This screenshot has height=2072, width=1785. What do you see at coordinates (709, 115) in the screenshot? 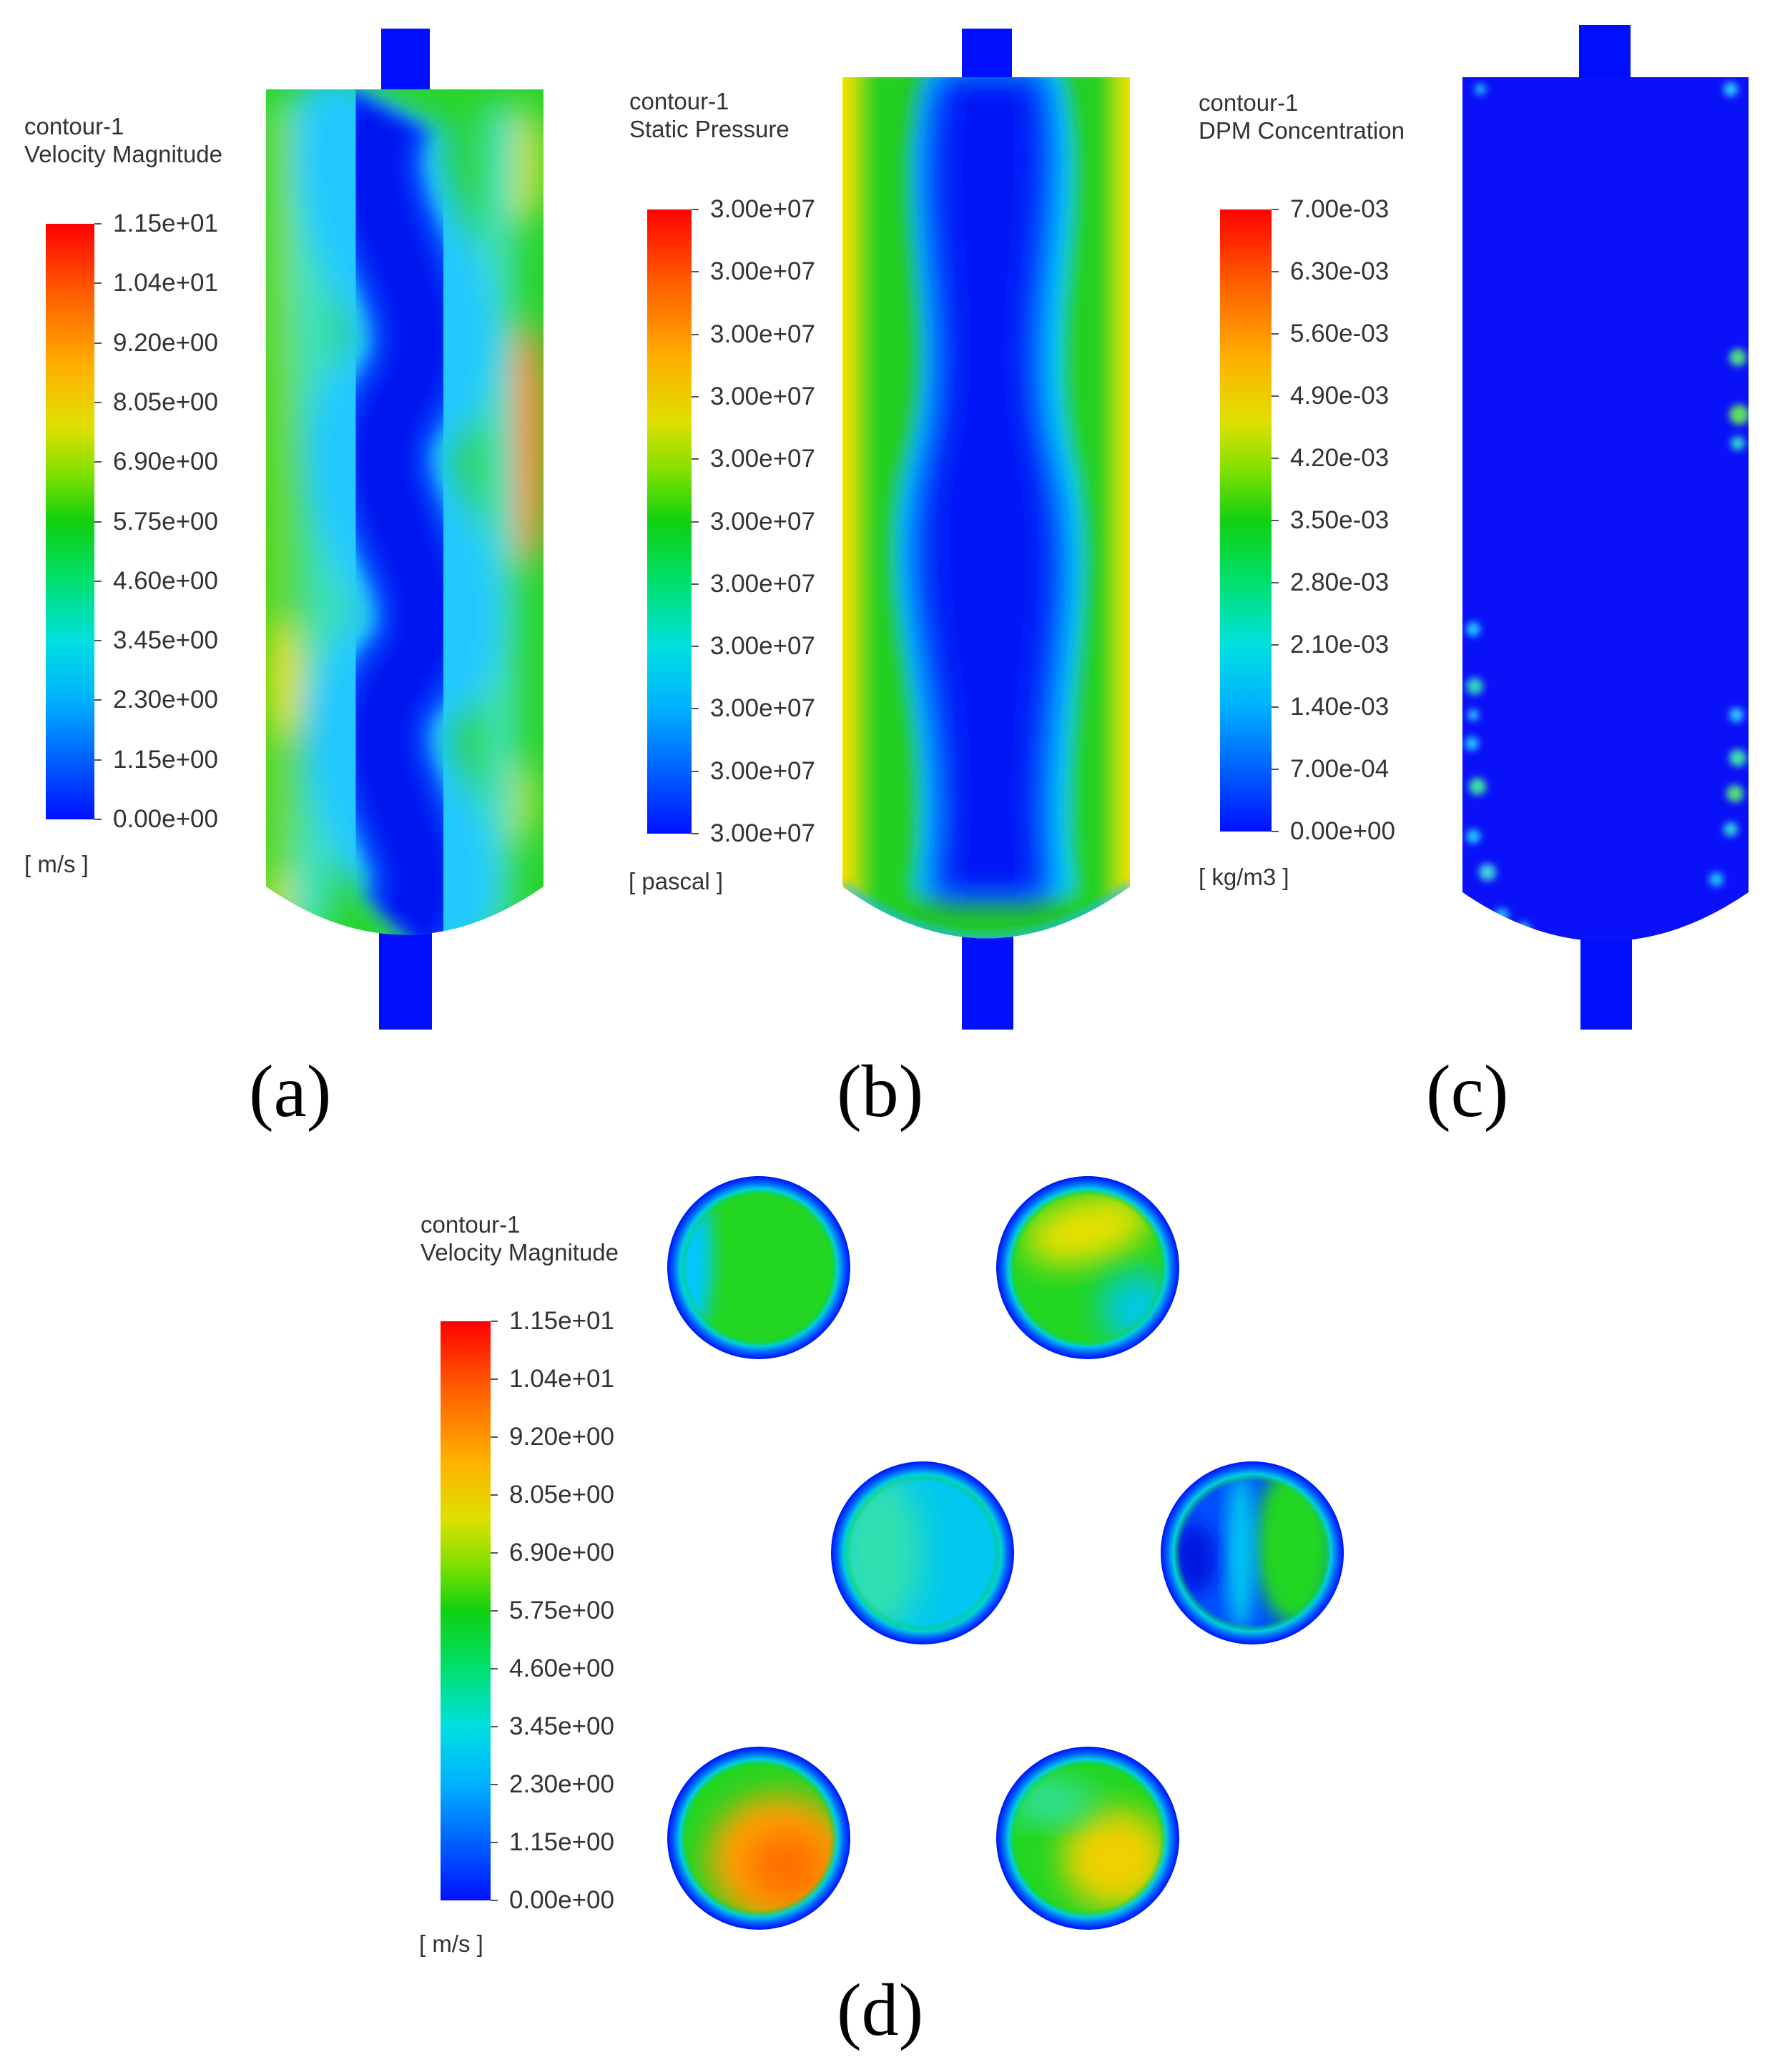
I see `legend-title-b: contour-1 Static Pressure` at bounding box center [709, 115].